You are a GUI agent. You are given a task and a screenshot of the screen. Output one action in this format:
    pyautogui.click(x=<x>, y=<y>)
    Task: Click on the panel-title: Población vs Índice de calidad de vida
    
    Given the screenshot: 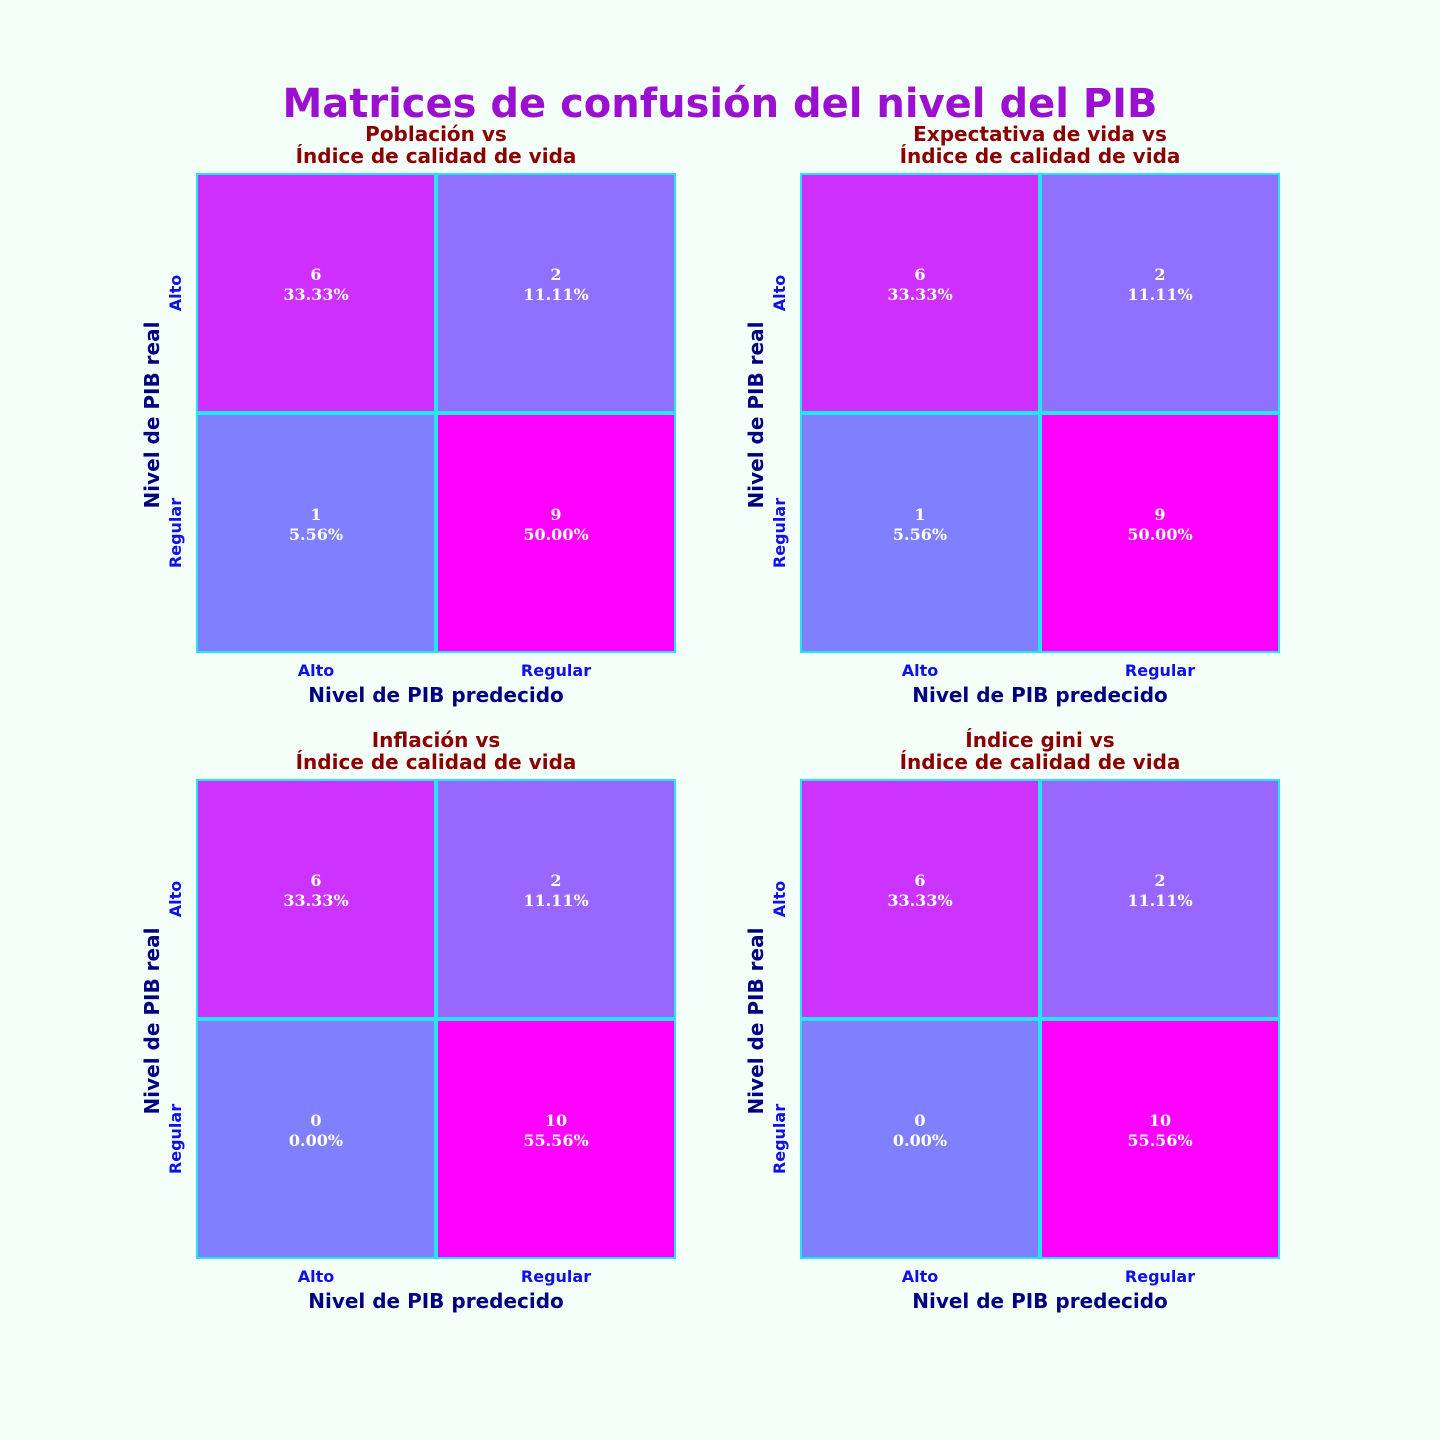 What is the action you would take?
    pyautogui.click(x=436, y=145)
    